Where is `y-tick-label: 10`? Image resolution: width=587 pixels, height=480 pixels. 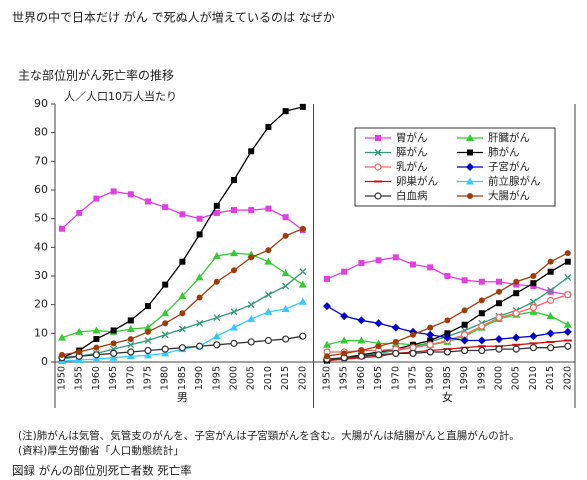 y-tick-label: 10 is located at coordinates (41, 332).